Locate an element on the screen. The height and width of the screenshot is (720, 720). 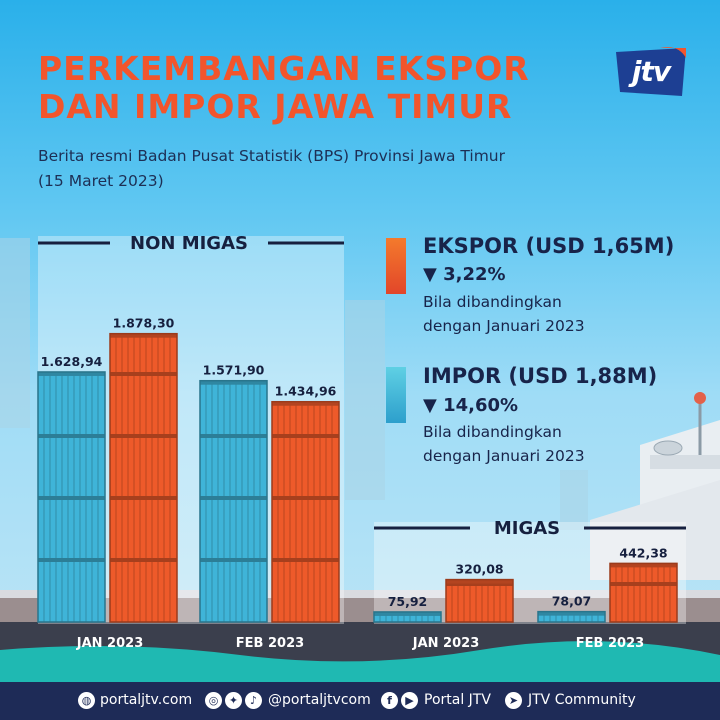
migas-value-label: 442,38 is located at coordinates (643, 552).